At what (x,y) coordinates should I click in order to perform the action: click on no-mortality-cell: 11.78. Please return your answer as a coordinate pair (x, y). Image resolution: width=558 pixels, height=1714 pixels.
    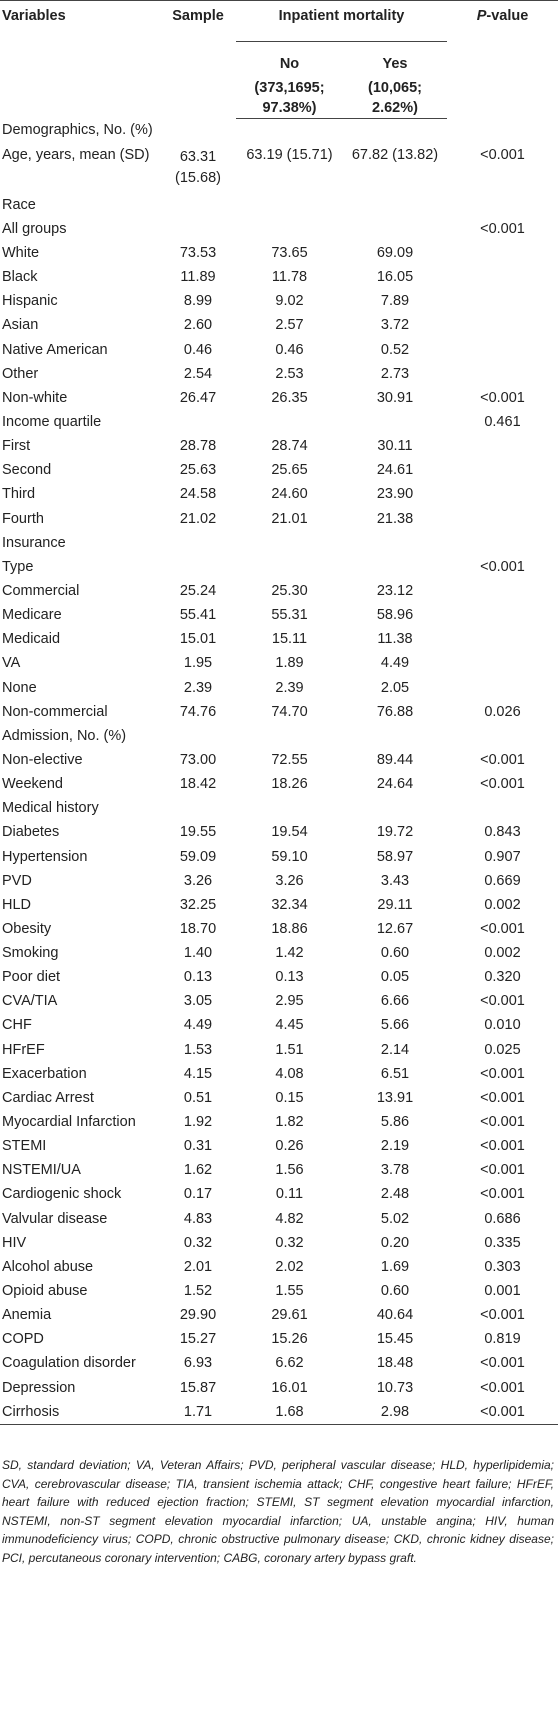
    Looking at the image, I should click on (289, 277).